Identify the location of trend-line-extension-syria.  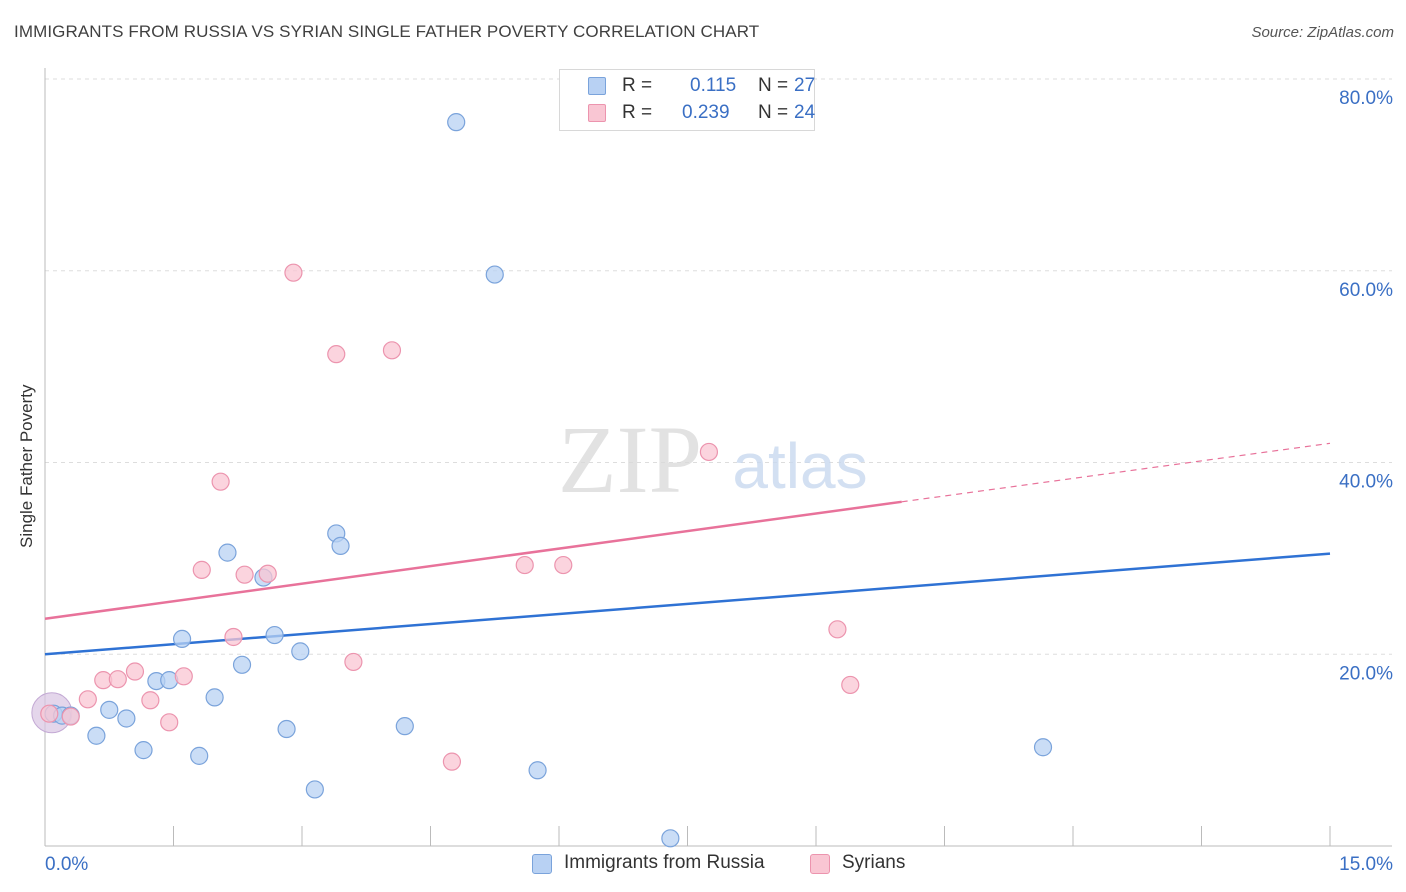
(1116, 472).